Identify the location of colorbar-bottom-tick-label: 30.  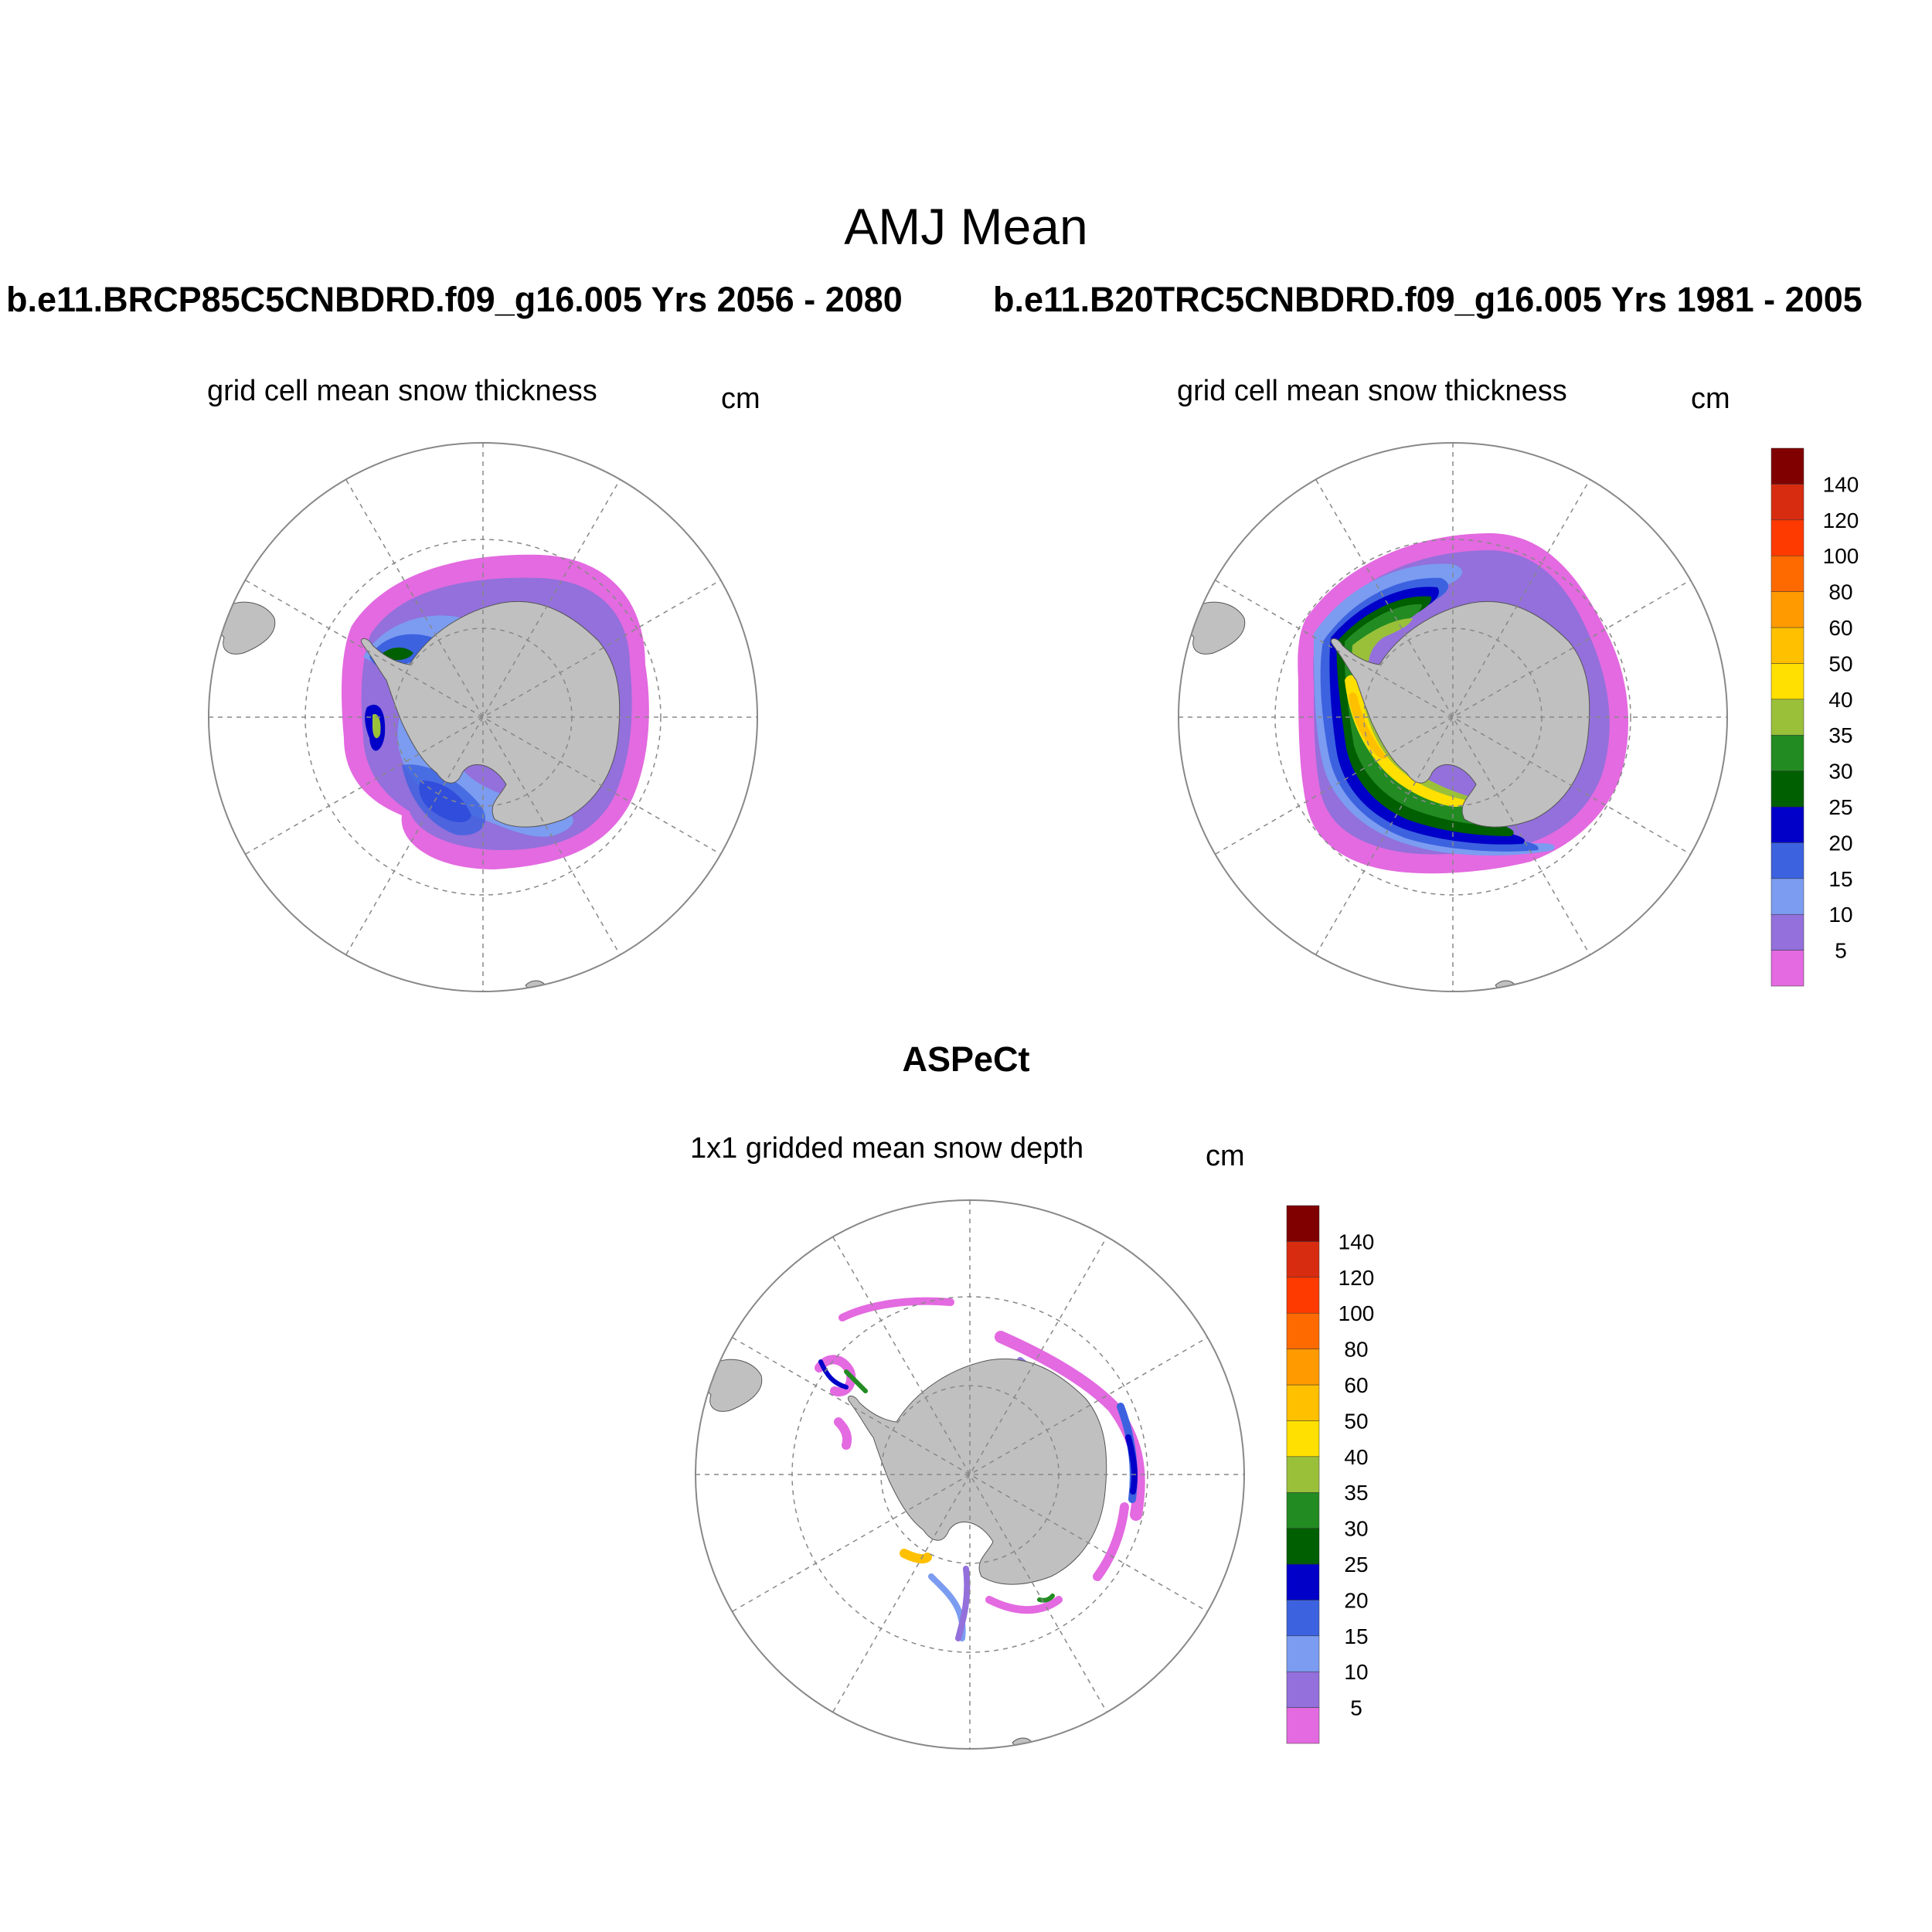
(1356, 1529).